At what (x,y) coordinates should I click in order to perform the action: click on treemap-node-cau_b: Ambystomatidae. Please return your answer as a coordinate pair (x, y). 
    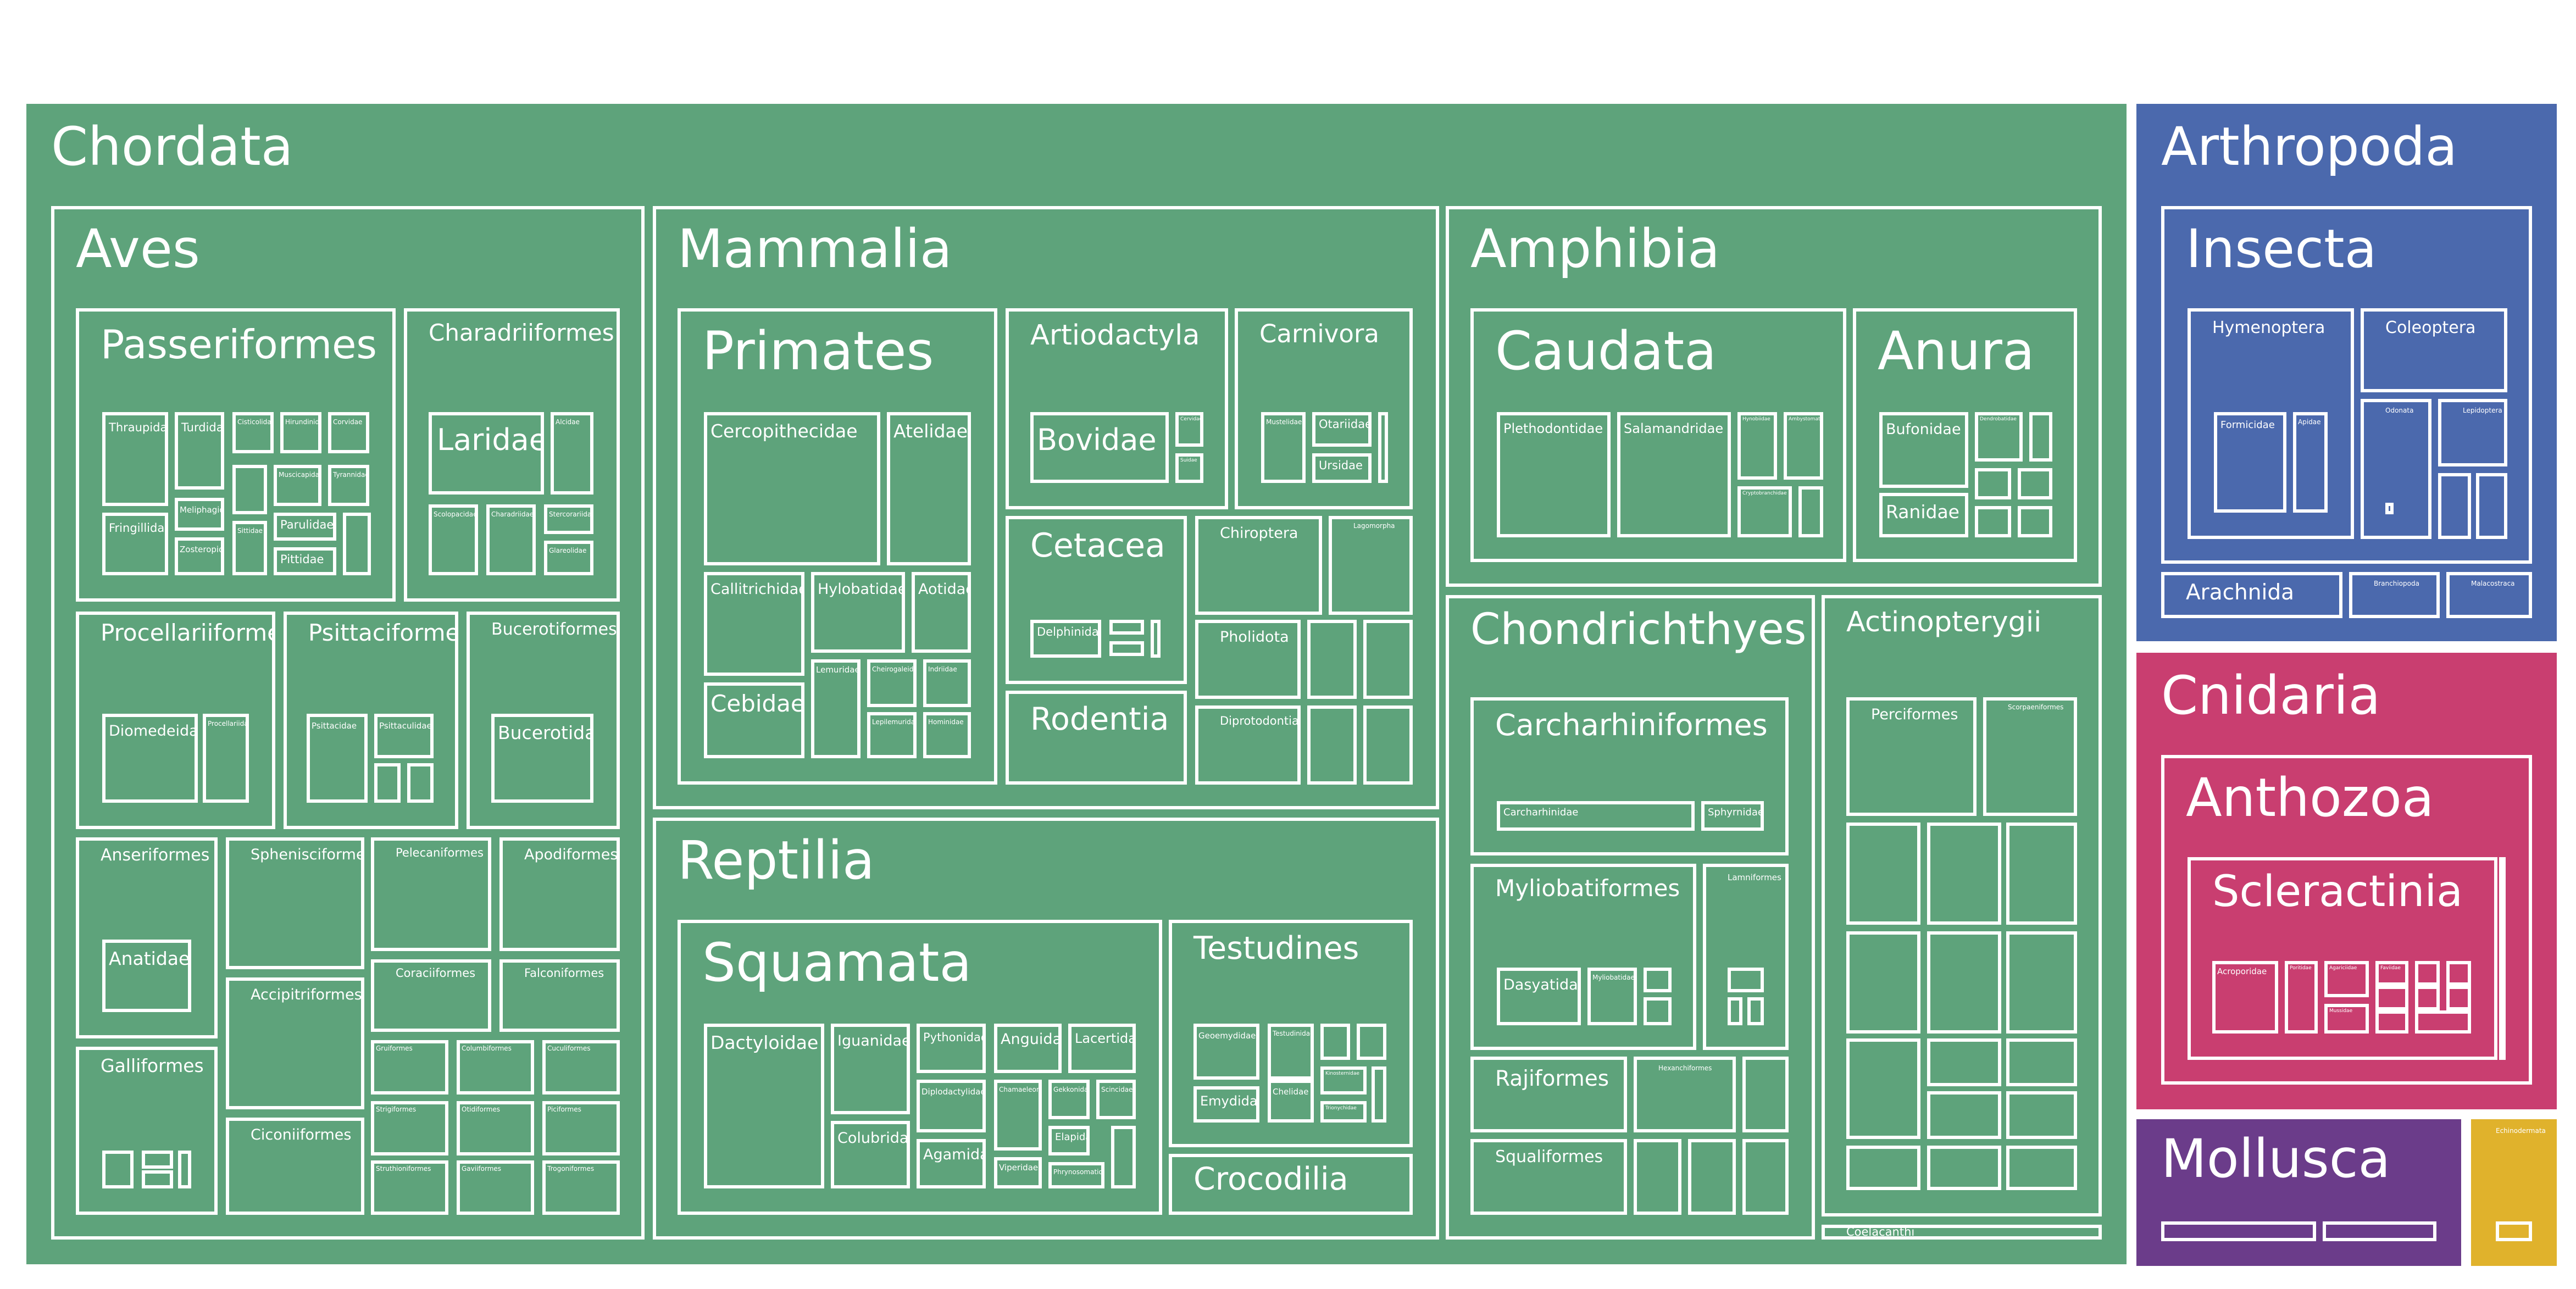
    Looking at the image, I should click on (1803, 446).